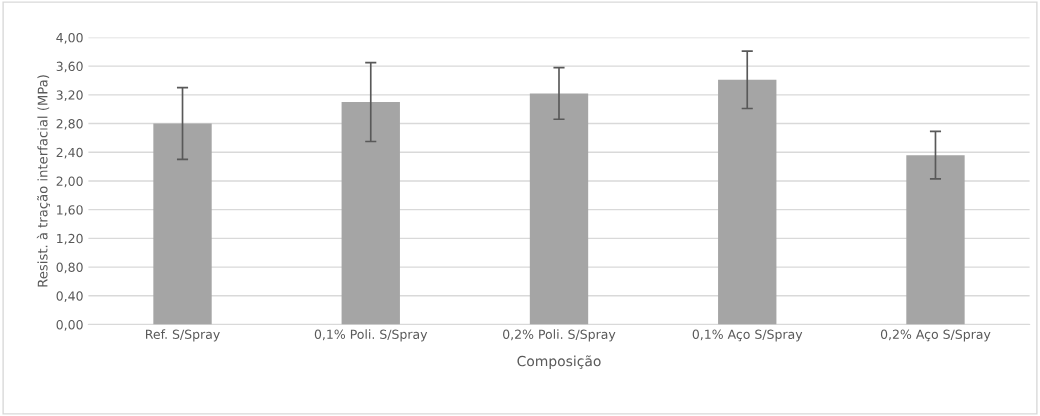  What do you see at coordinates (747, 335) in the screenshot?
I see `x-tick-label: 0,1% Aço S/Spray` at bounding box center [747, 335].